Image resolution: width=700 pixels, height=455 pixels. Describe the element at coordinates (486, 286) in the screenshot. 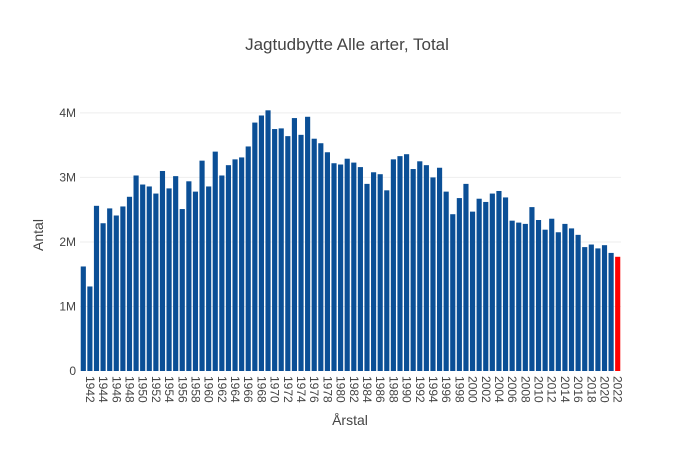

I see `bar-2002` at that location.